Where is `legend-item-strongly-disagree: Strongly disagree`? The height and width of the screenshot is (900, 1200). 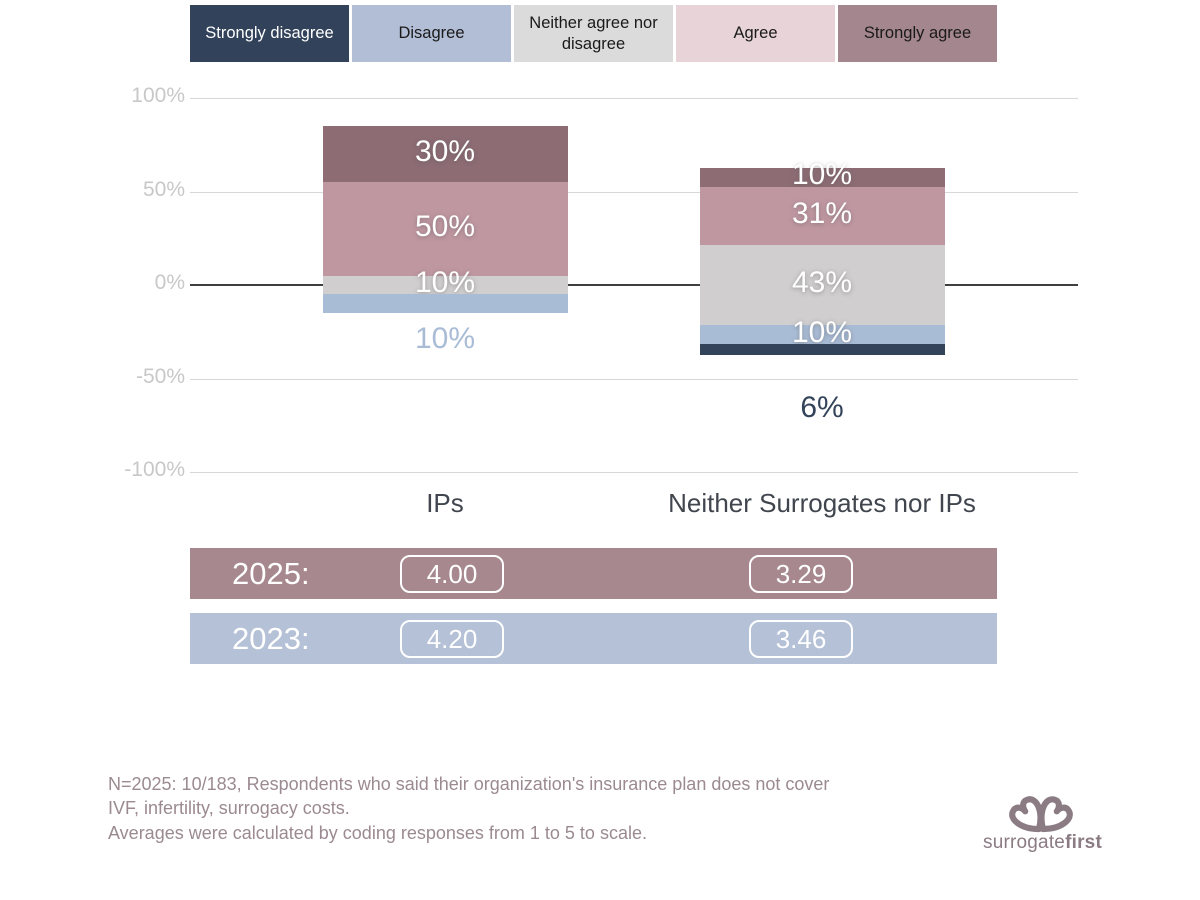 legend-item-strongly-disagree: Strongly disagree is located at coordinates (269, 33).